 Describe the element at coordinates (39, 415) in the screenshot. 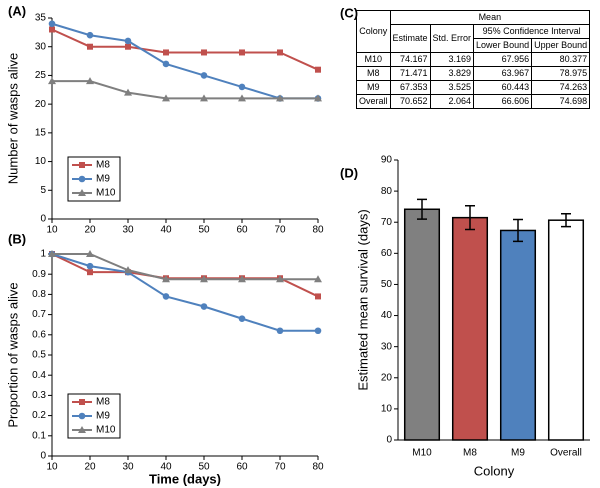

I see `y-tick-label: 0.2` at that location.